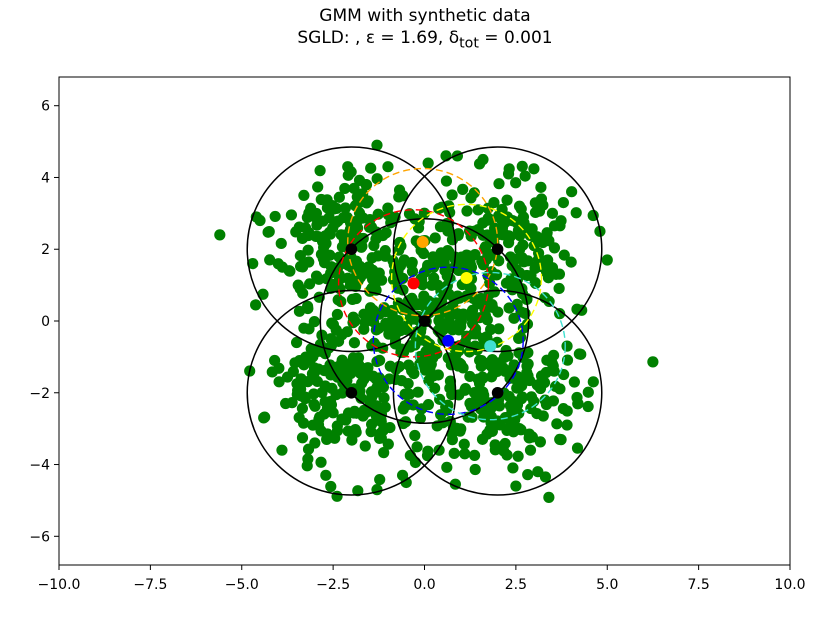 The height and width of the screenshot is (623, 830). What do you see at coordinates (425, 16) in the screenshot?
I see `chart-title: GMM with synthetic data` at bounding box center [425, 16].